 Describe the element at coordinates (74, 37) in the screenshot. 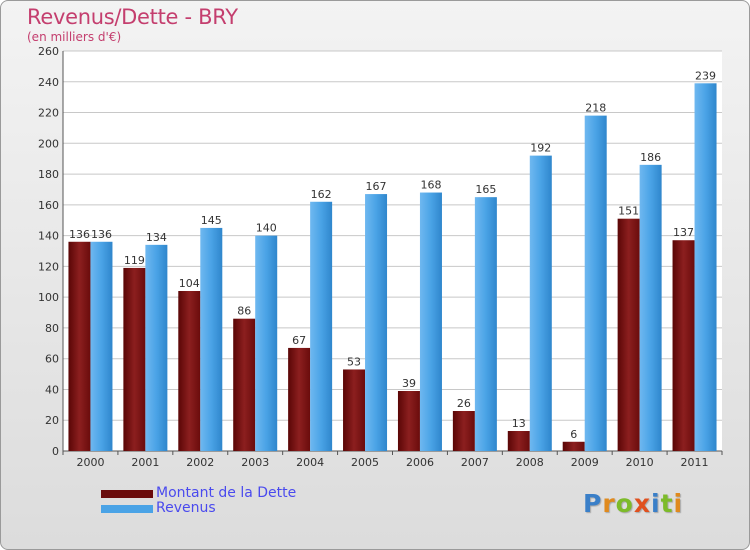

I see `chart-subtitle: (en milliers d'€)` at that location.